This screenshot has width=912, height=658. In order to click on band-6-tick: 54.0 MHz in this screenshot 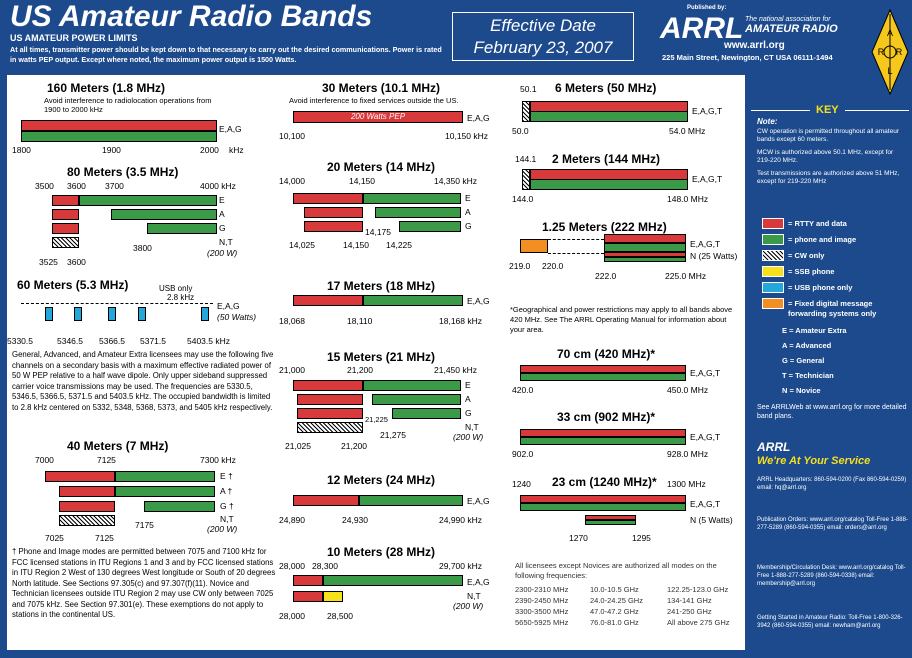, I will do `click(687, 131)`.